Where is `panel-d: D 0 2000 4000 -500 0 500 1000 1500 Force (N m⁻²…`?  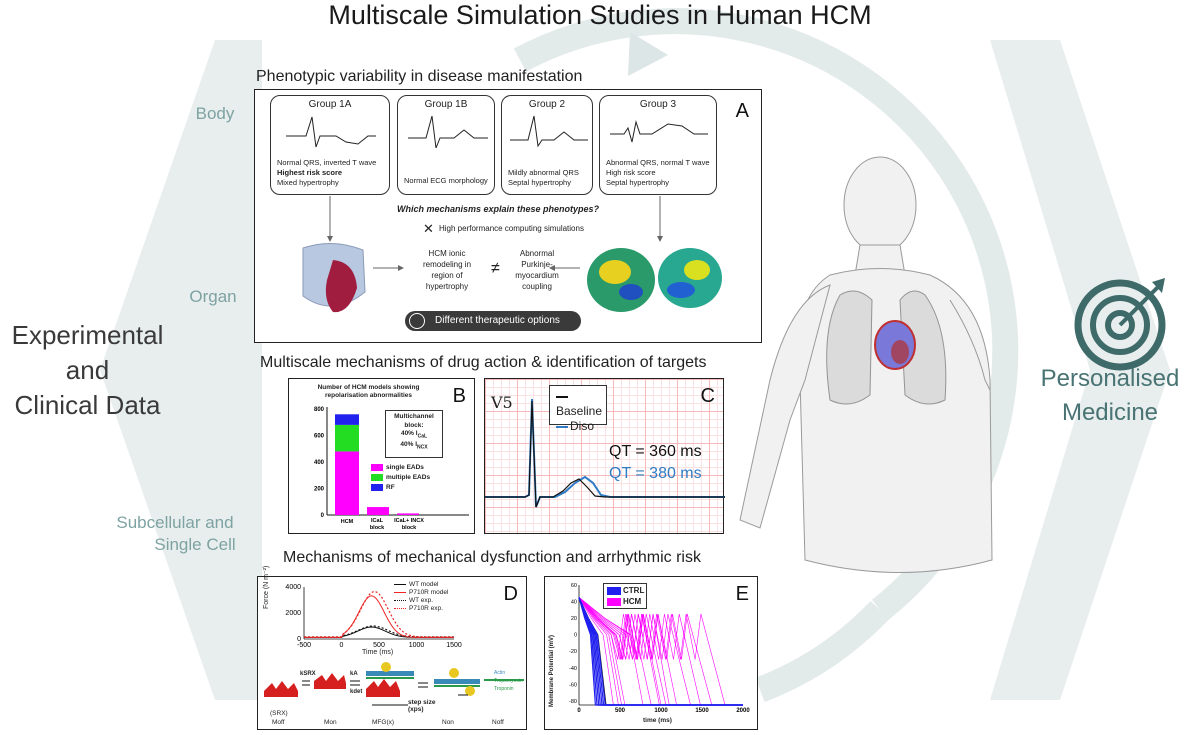
panel-d: D 0 2000 4000 -500 0 500 1000 1500 Force (N m⁻²… is located at coordinates (392, 648).